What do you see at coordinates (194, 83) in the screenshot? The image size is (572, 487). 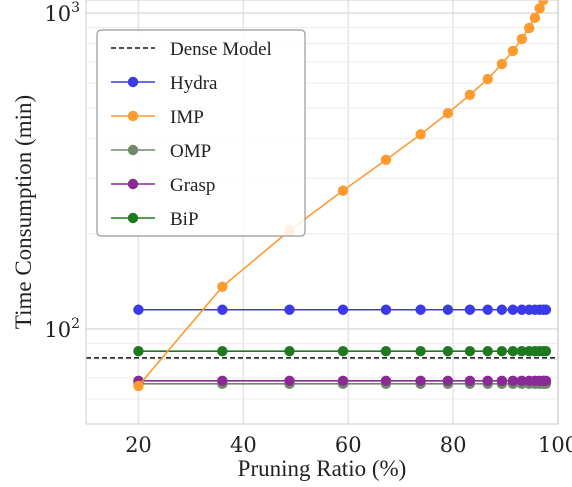 I see `legend-label-hydra: Hydra` at bounding box center [194, 83].